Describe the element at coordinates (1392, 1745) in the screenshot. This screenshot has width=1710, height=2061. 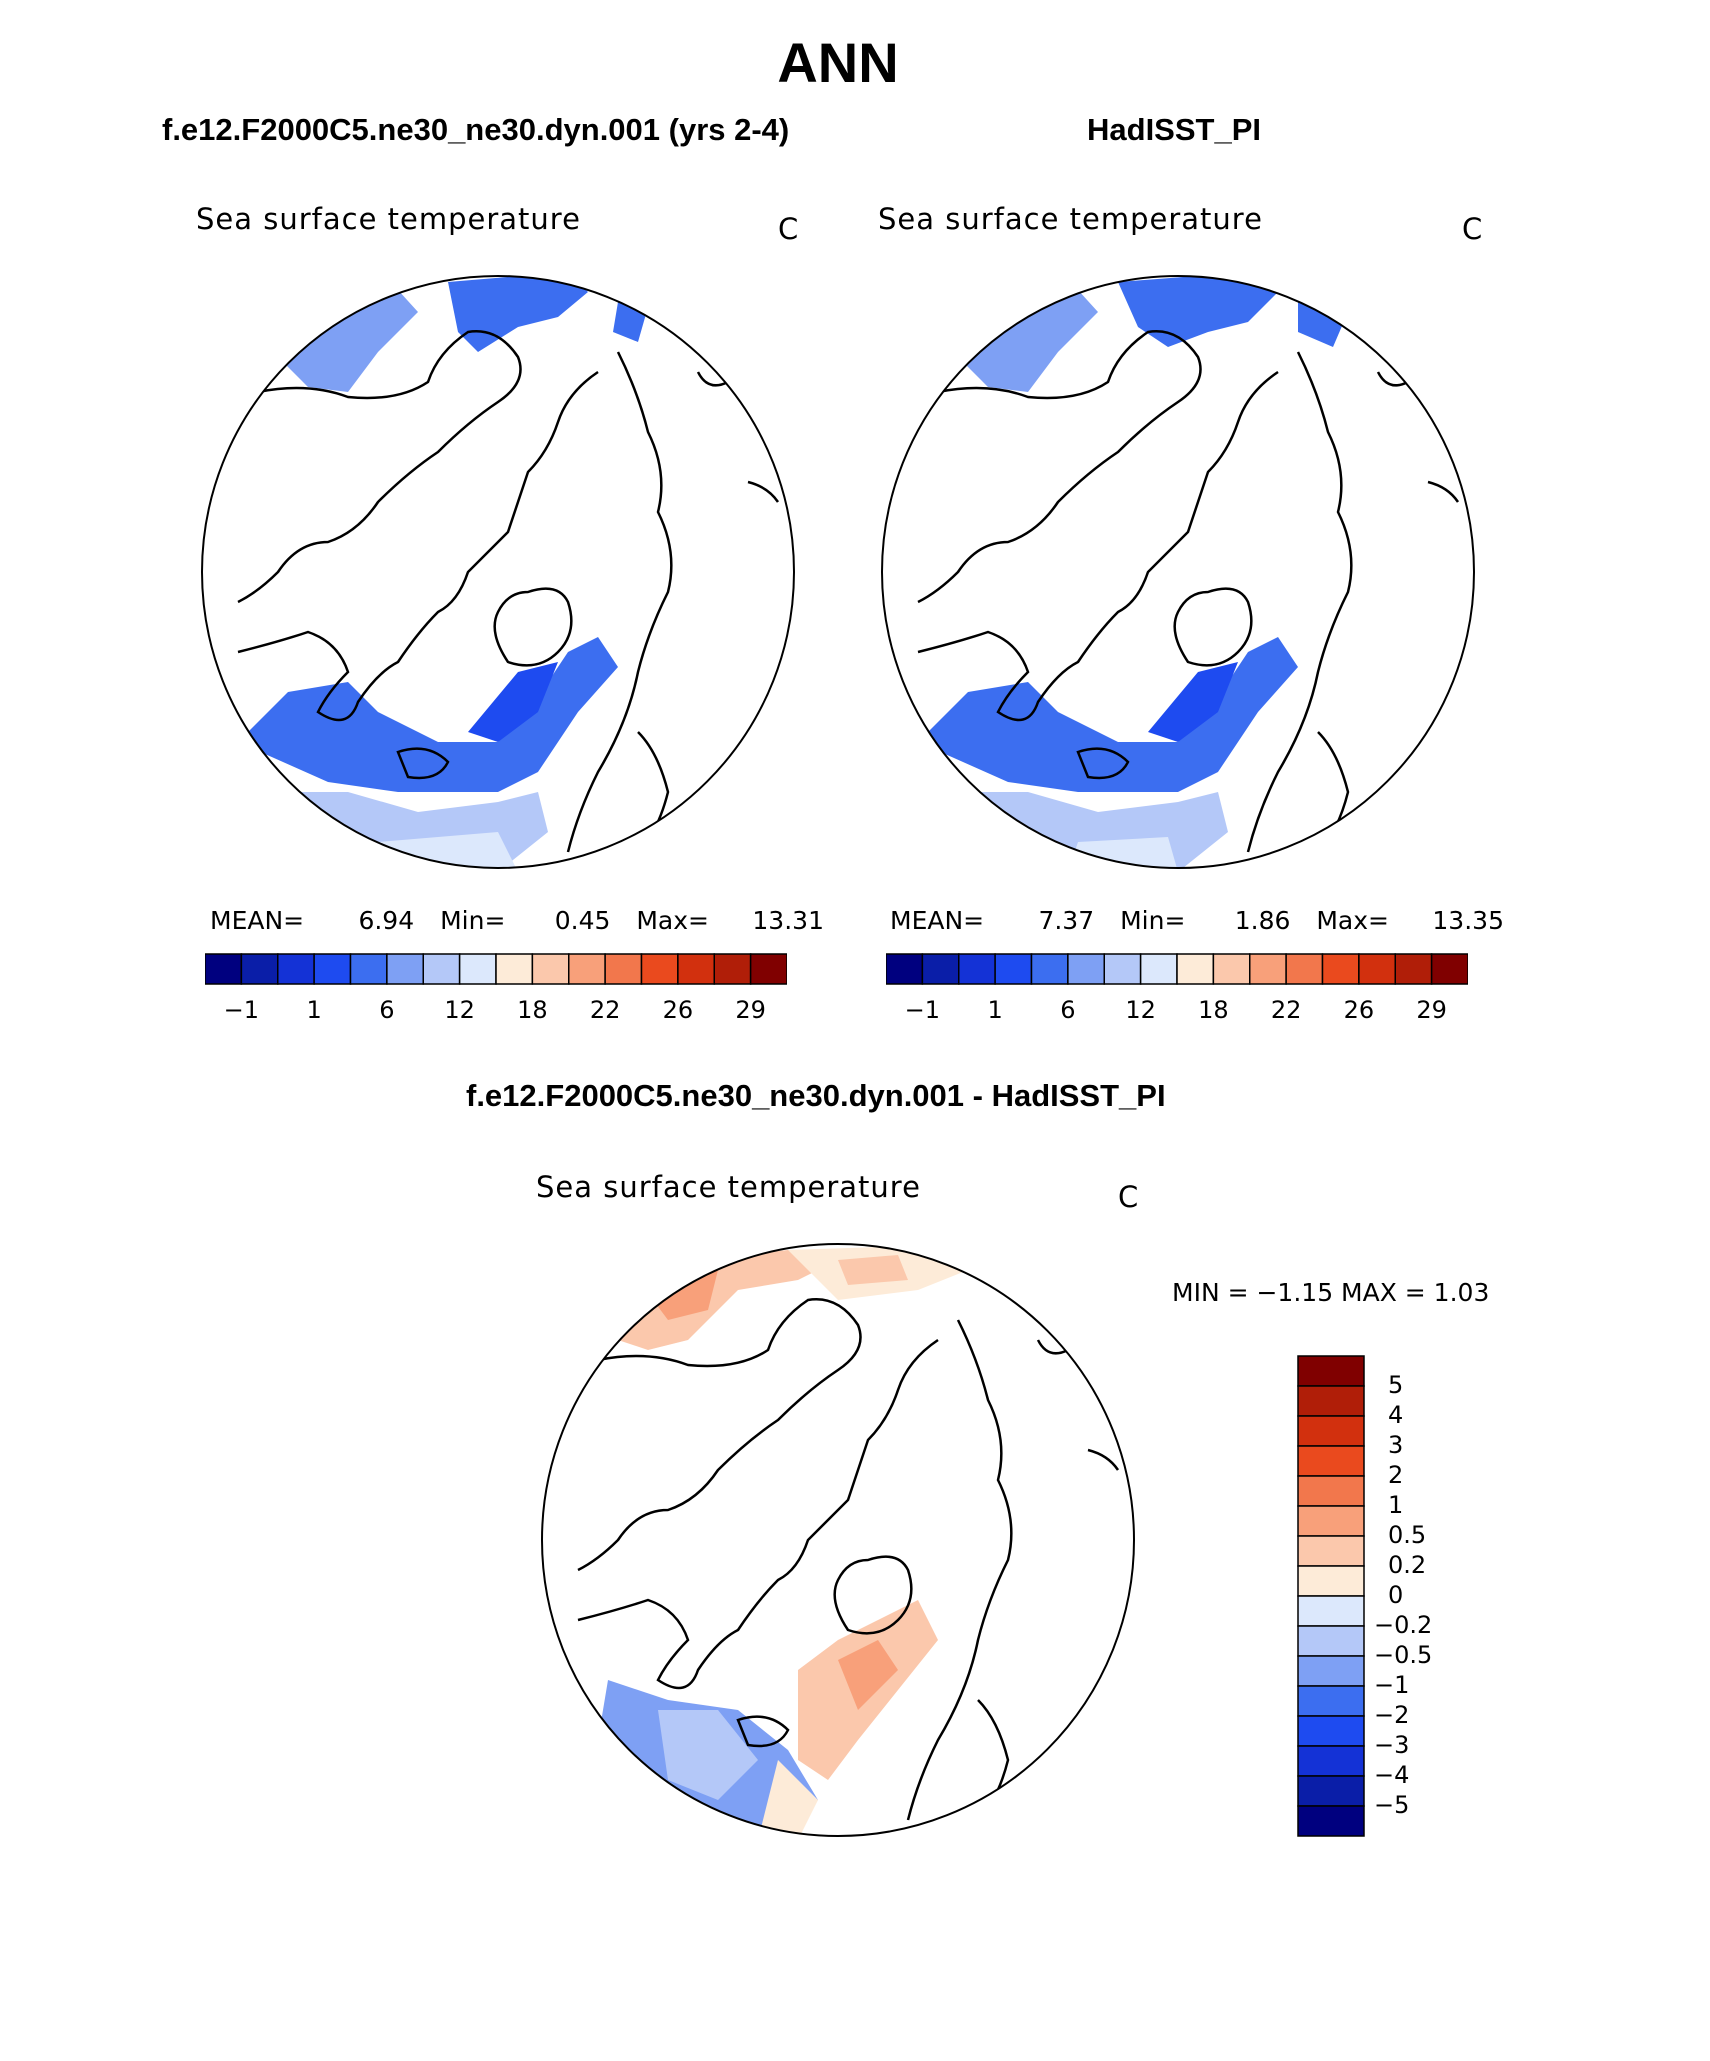
I see `colorbar-tick-label: −3` at that location.